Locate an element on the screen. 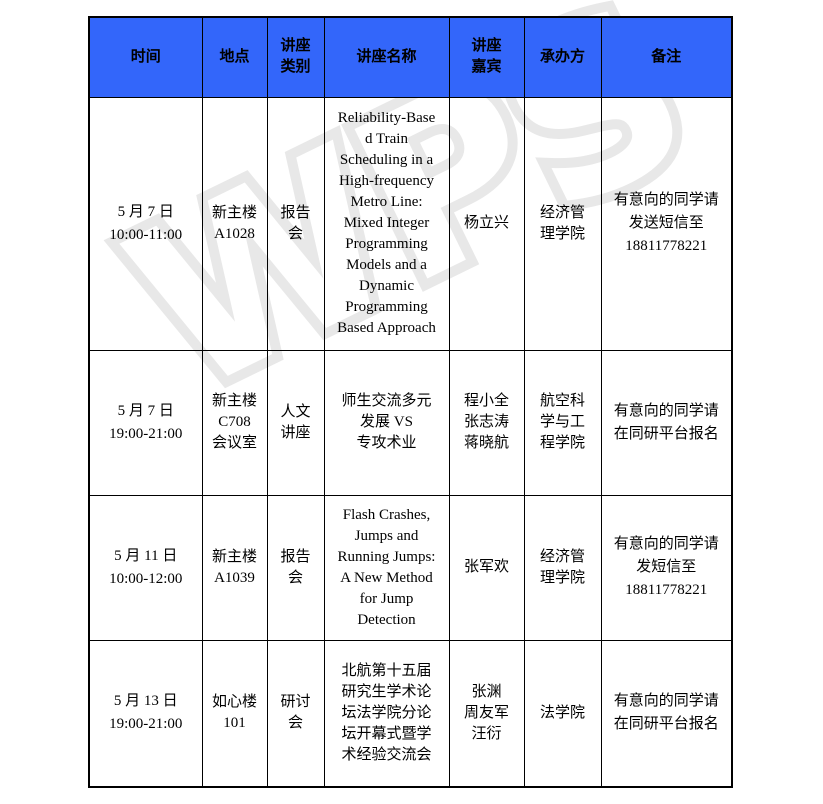 This screenshot has height=804, width=823. cell-type: 人文 讲座 is located at coordinates (295, 422).